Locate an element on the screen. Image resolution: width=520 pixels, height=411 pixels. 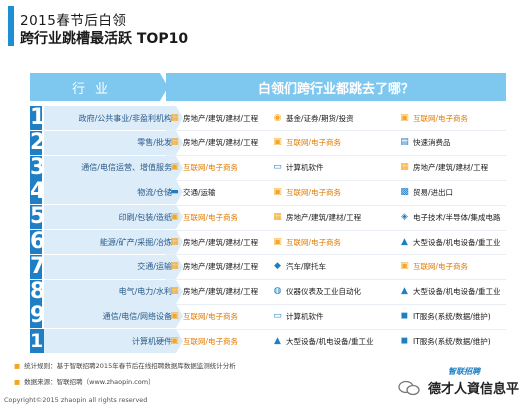
destination-2: ◉ 基金/证券/期货/投资 is located at coordinates (313, 118).